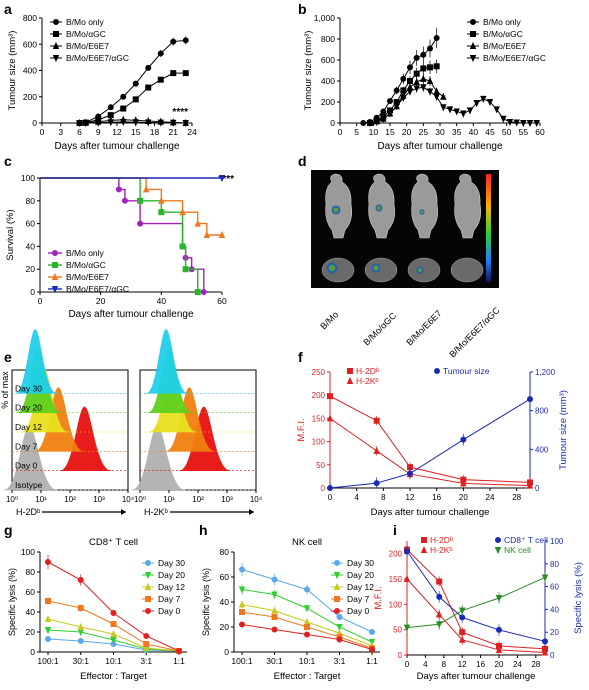 The image size is (589, 690). I want to click on chart-f-x-tick-label: 8, so click(383, 497).